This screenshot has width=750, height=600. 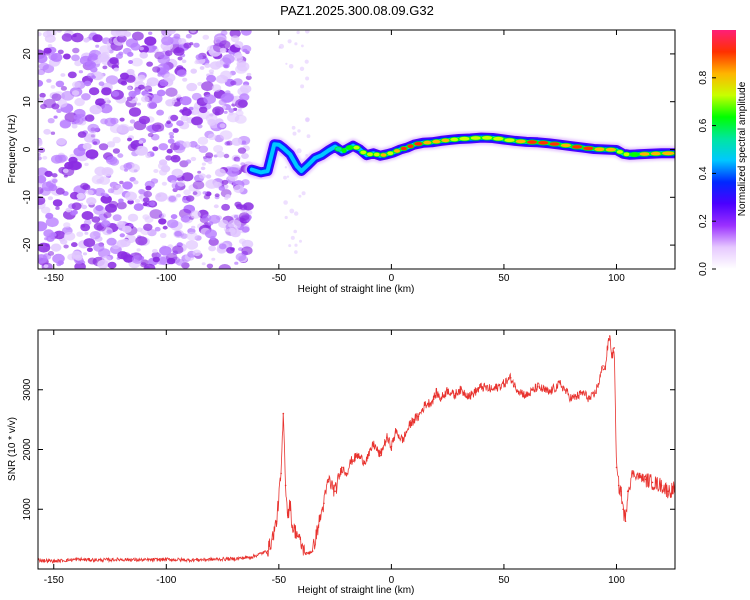 I want to click on y-tick-label: 3000, so click(x=27, y=389).